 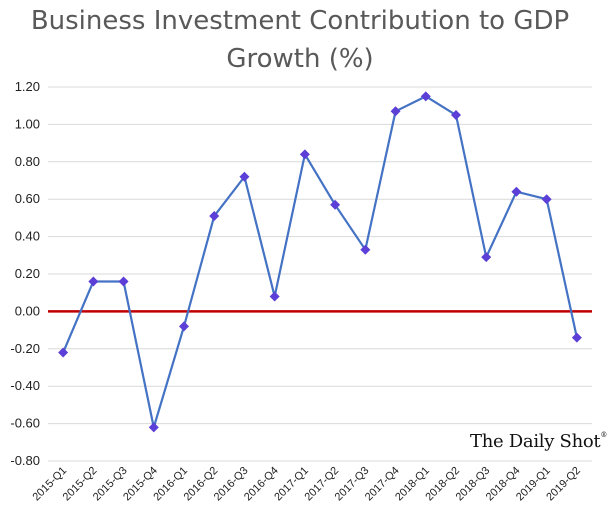 What do you see at coordinates (27, 198) in the screenshot?
I see `y-tick-label: 0.60` at bounding box center [27, 198].